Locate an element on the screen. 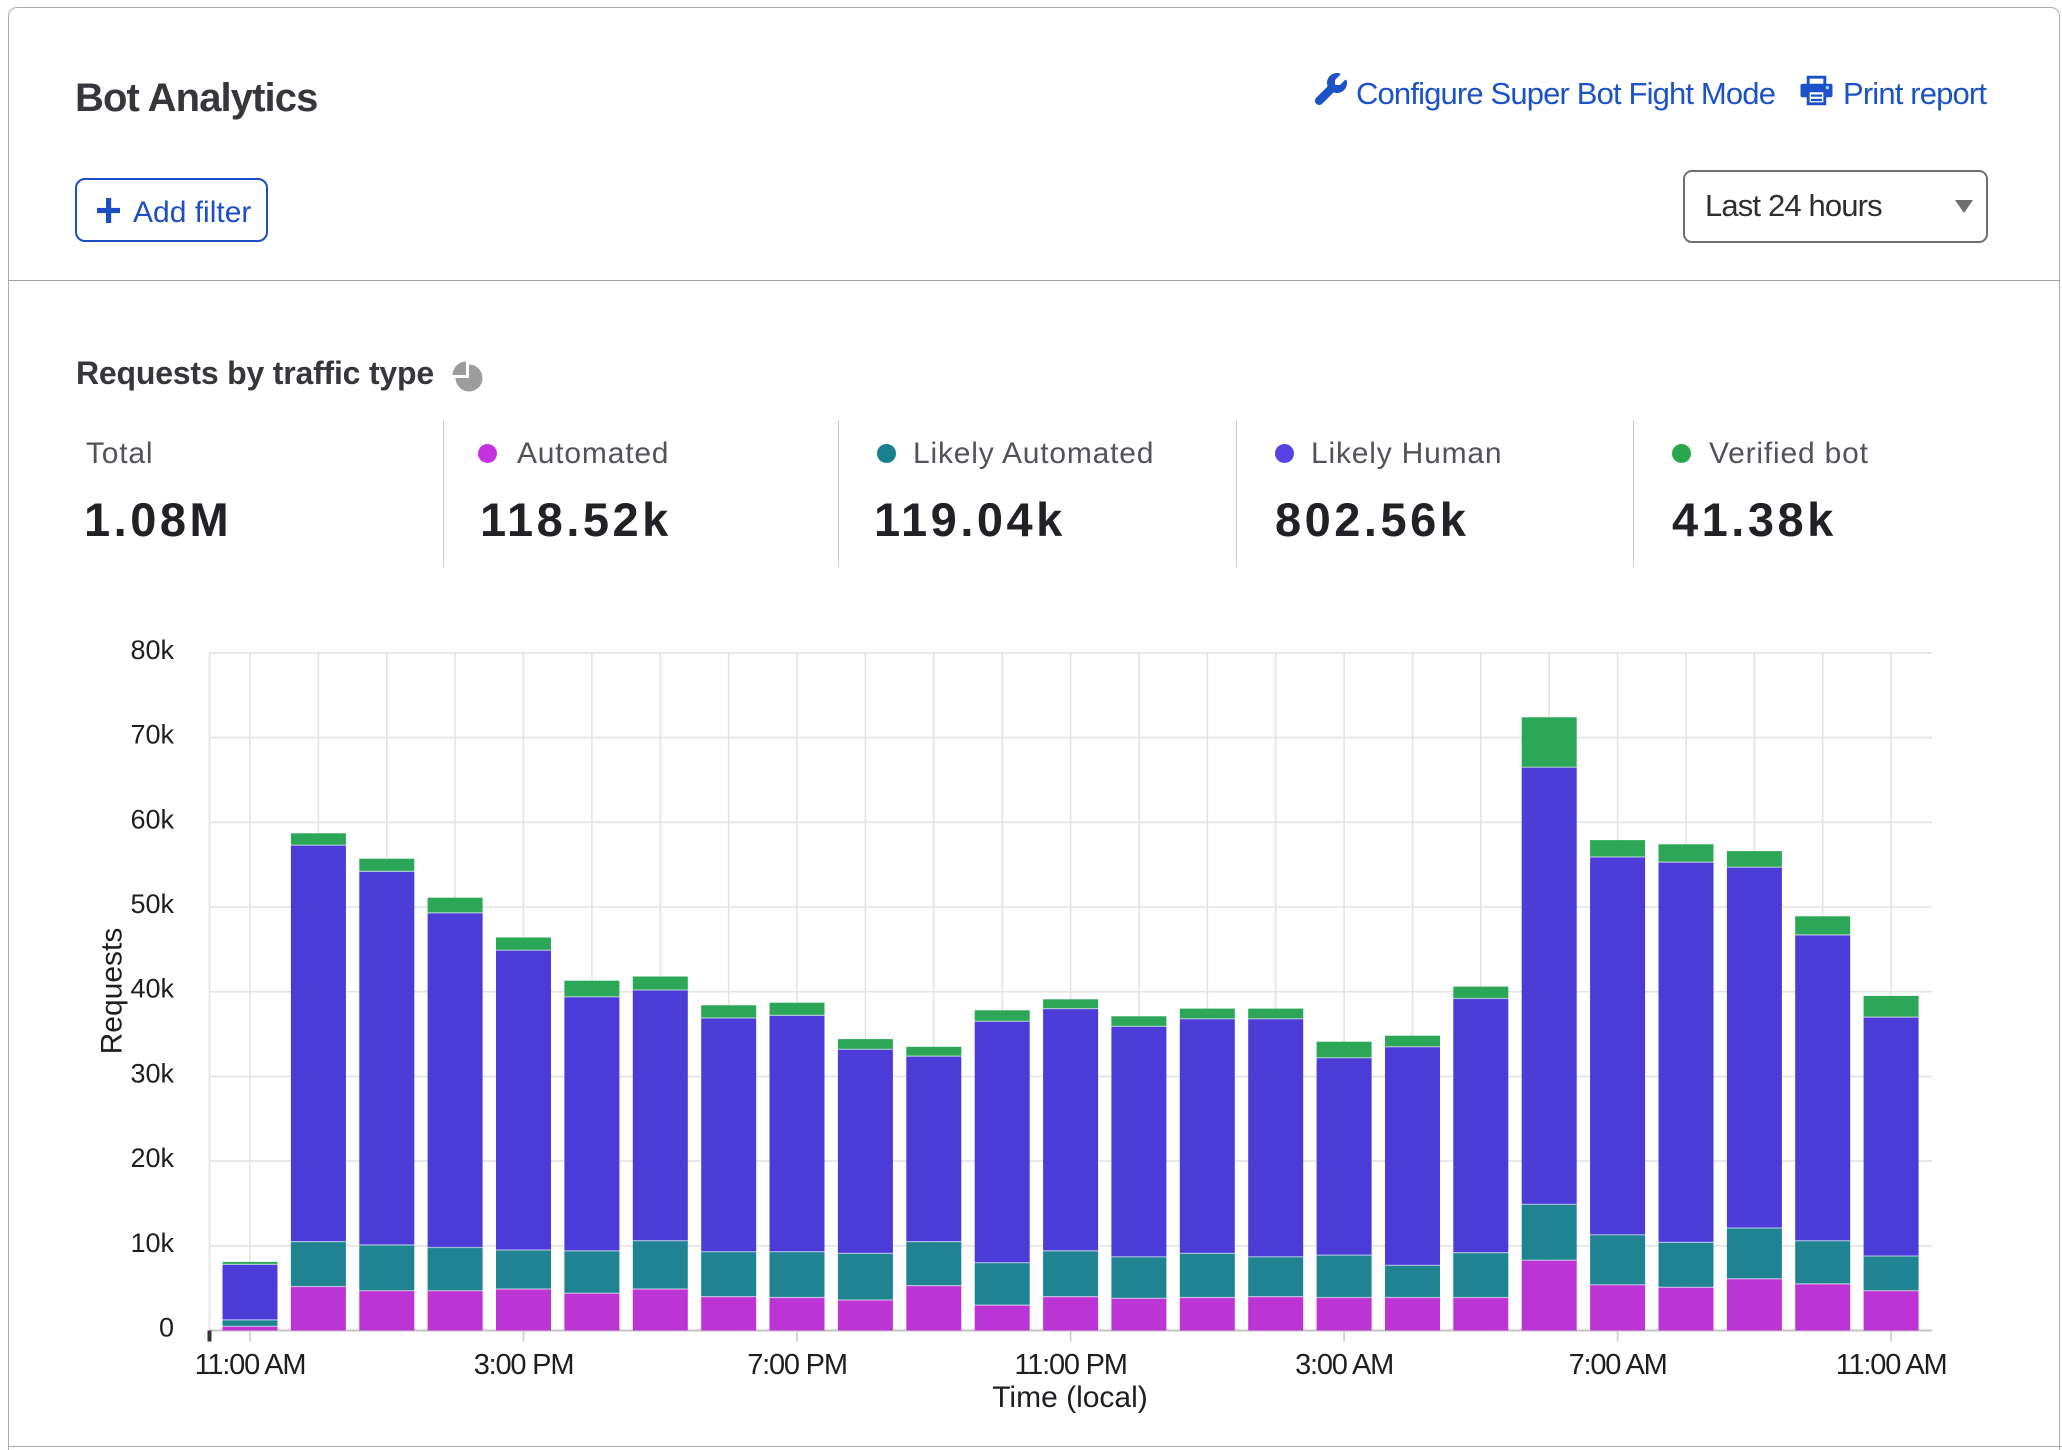  svg-text: 30k is located at coordinates (152, 1073).